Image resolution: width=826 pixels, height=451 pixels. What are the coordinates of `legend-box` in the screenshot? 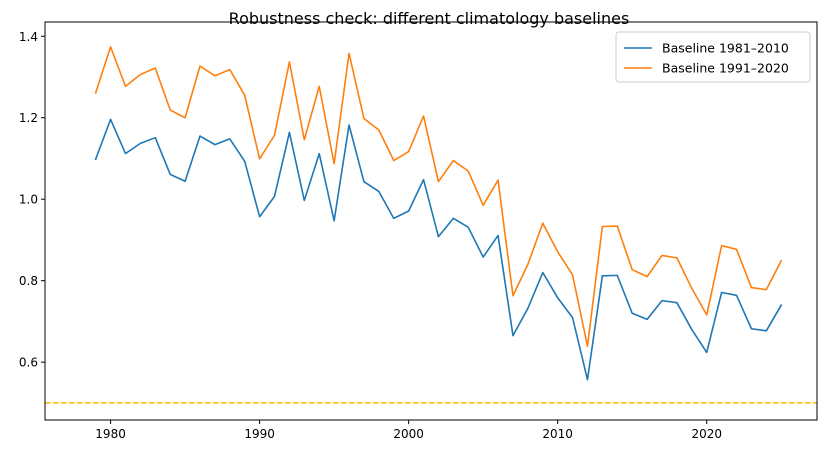 It's located at (713, 57).